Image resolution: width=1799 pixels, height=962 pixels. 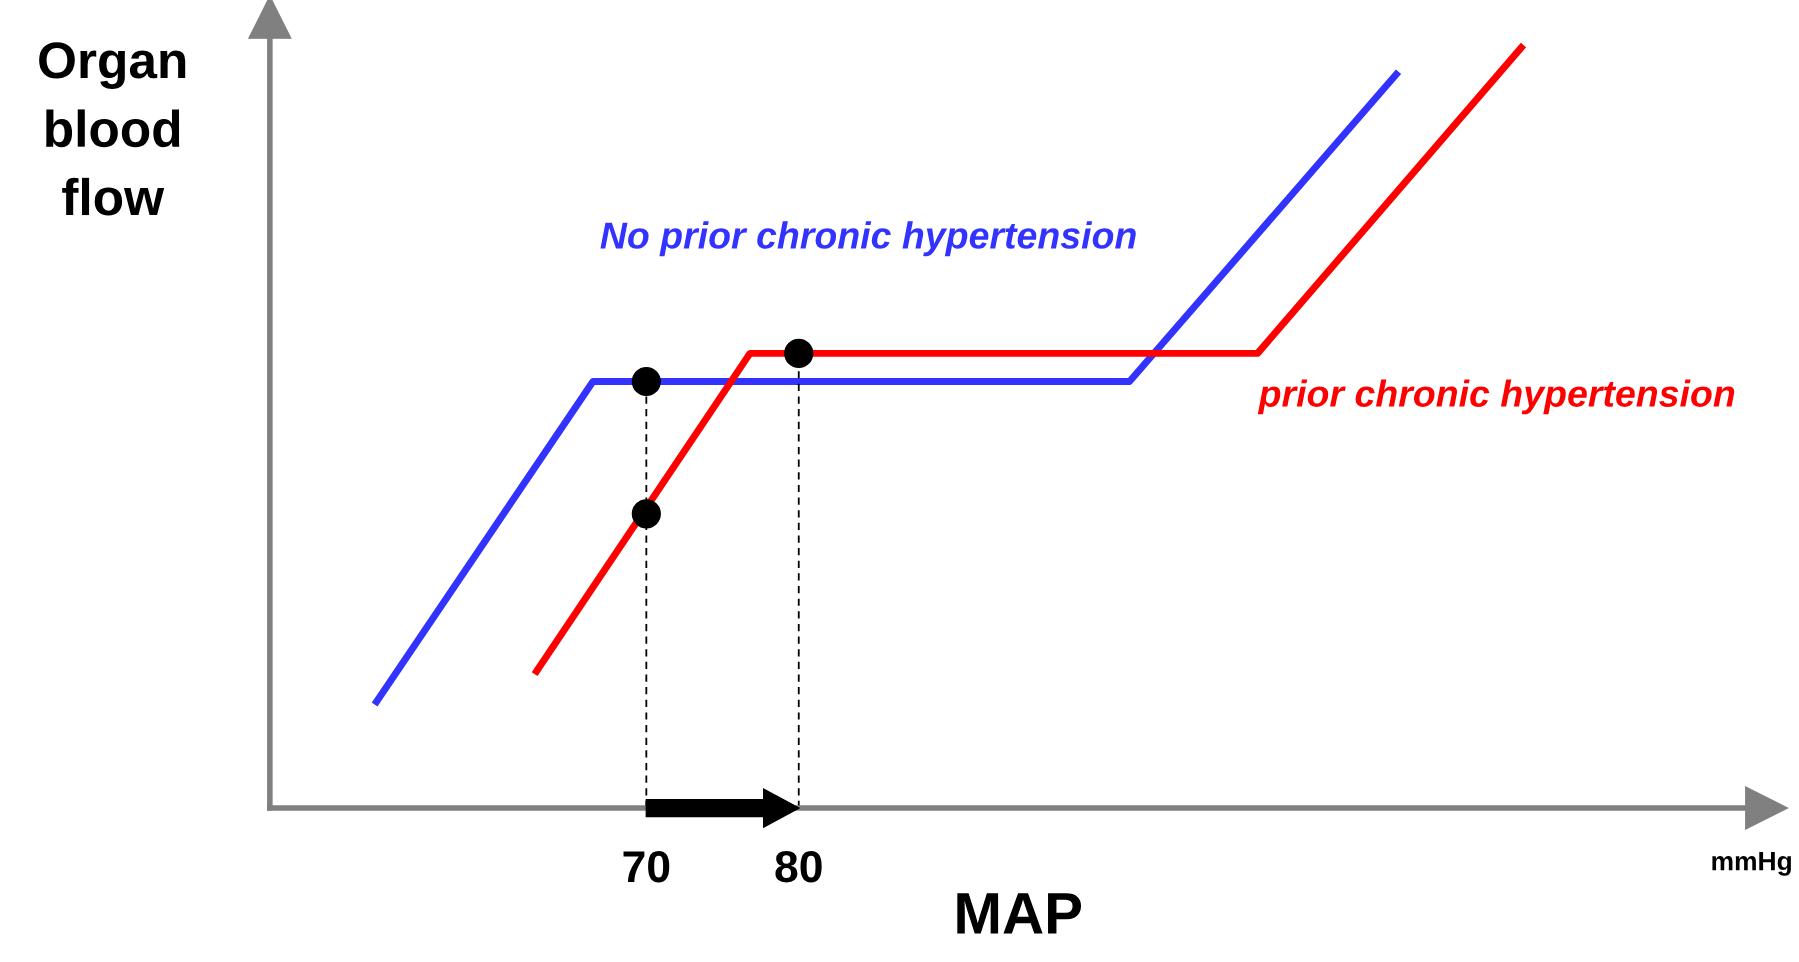 What do you see at coordinates (868, 239) in the screenshot?
I see `text: No prior chronic hypertension` at bounding box center [868, 239].